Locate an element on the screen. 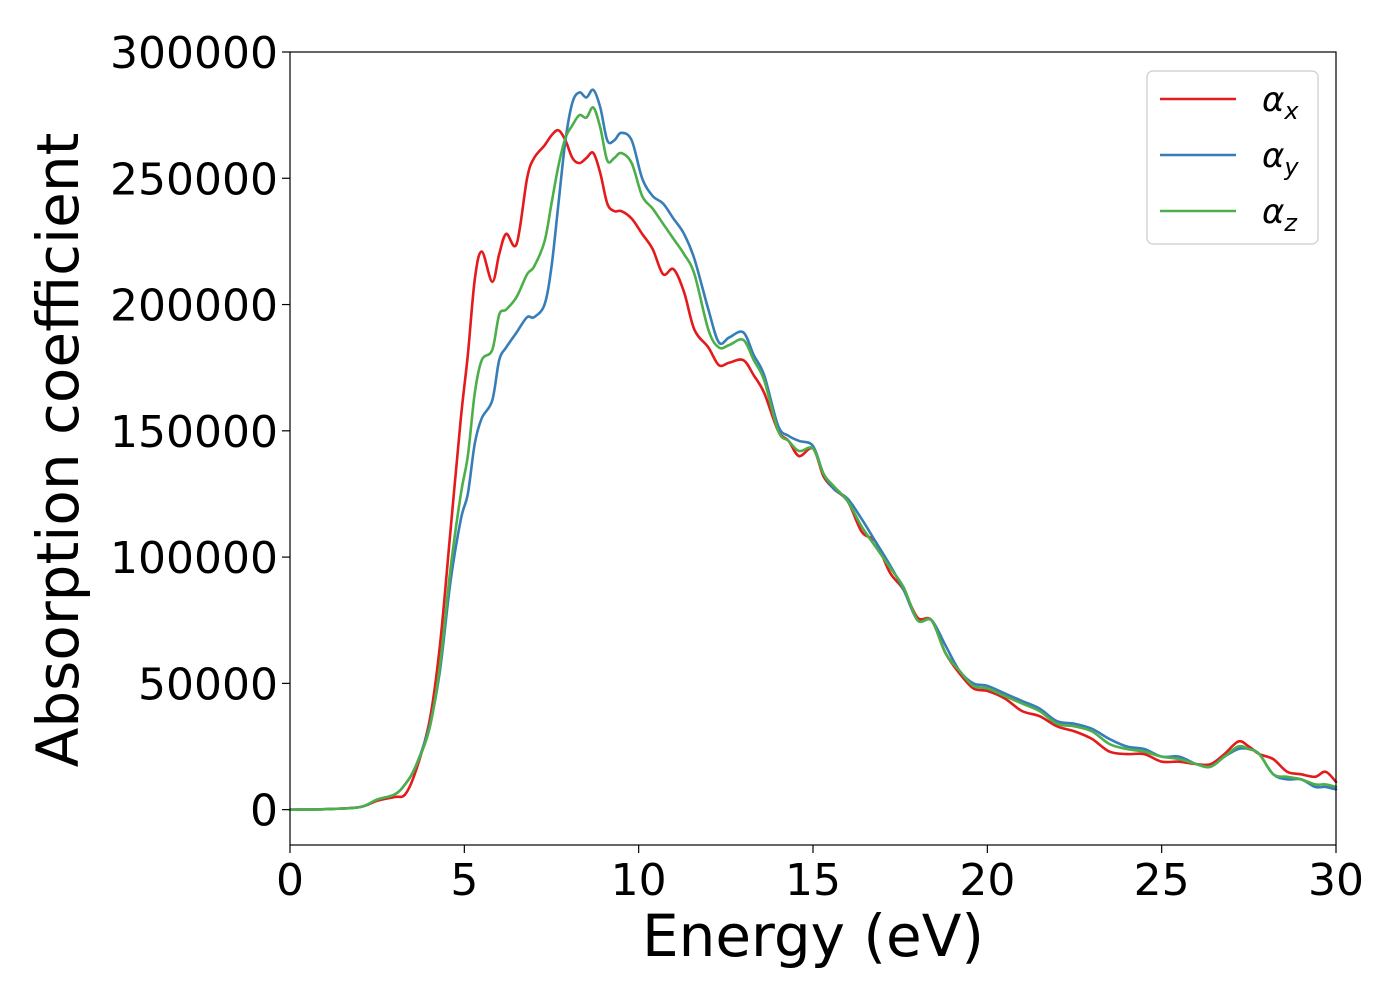 This screenshot has height=1004, width=1400. x-tick-label: 10 is located at coordinates (639, 880).